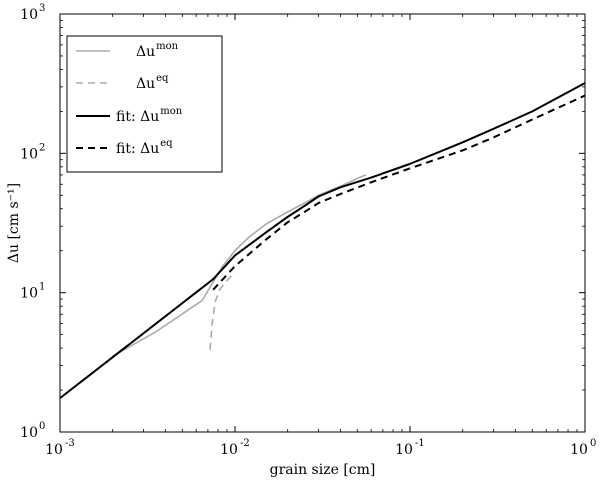 This screenshot has width=600, height=487. I want to click on y-tick-exponent: 1, so click(42, 287).